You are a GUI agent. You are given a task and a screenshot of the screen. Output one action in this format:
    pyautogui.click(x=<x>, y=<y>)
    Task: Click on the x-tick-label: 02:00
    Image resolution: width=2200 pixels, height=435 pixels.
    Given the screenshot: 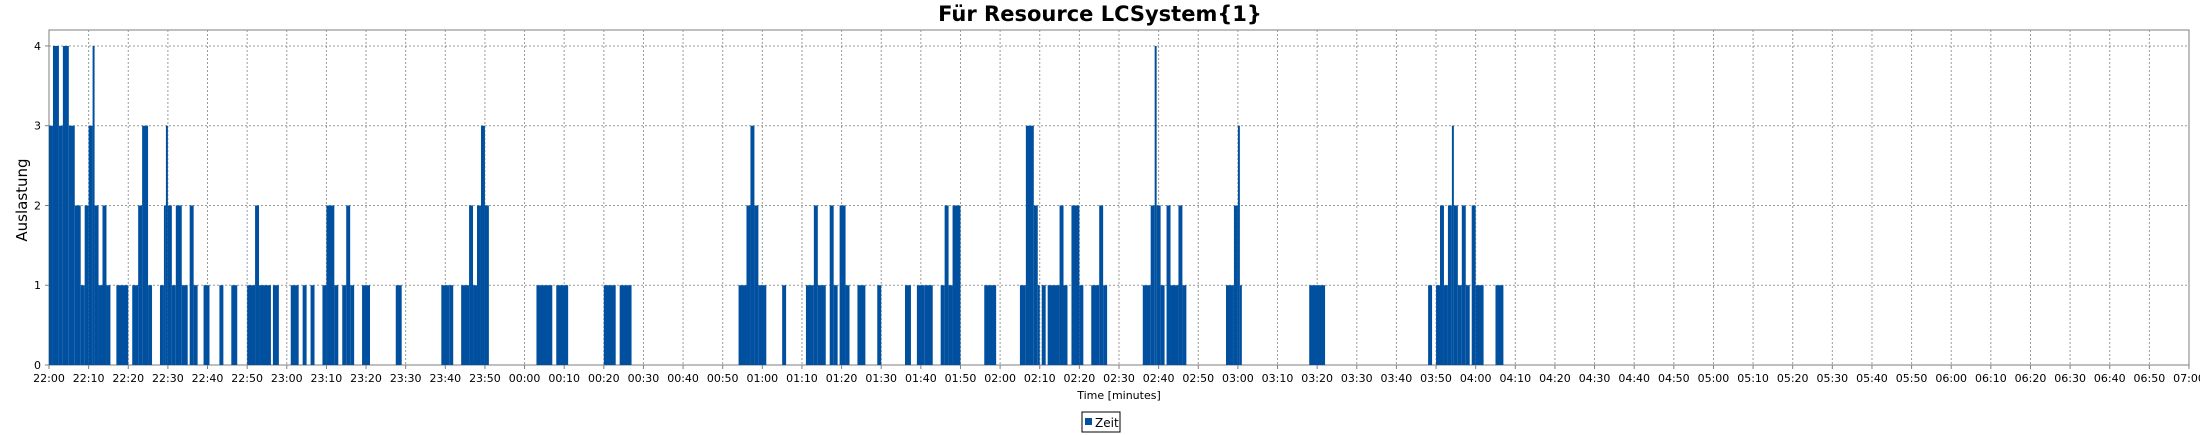 What is the action you would take?
    pyautogui.click(x=1000, y=378)
    